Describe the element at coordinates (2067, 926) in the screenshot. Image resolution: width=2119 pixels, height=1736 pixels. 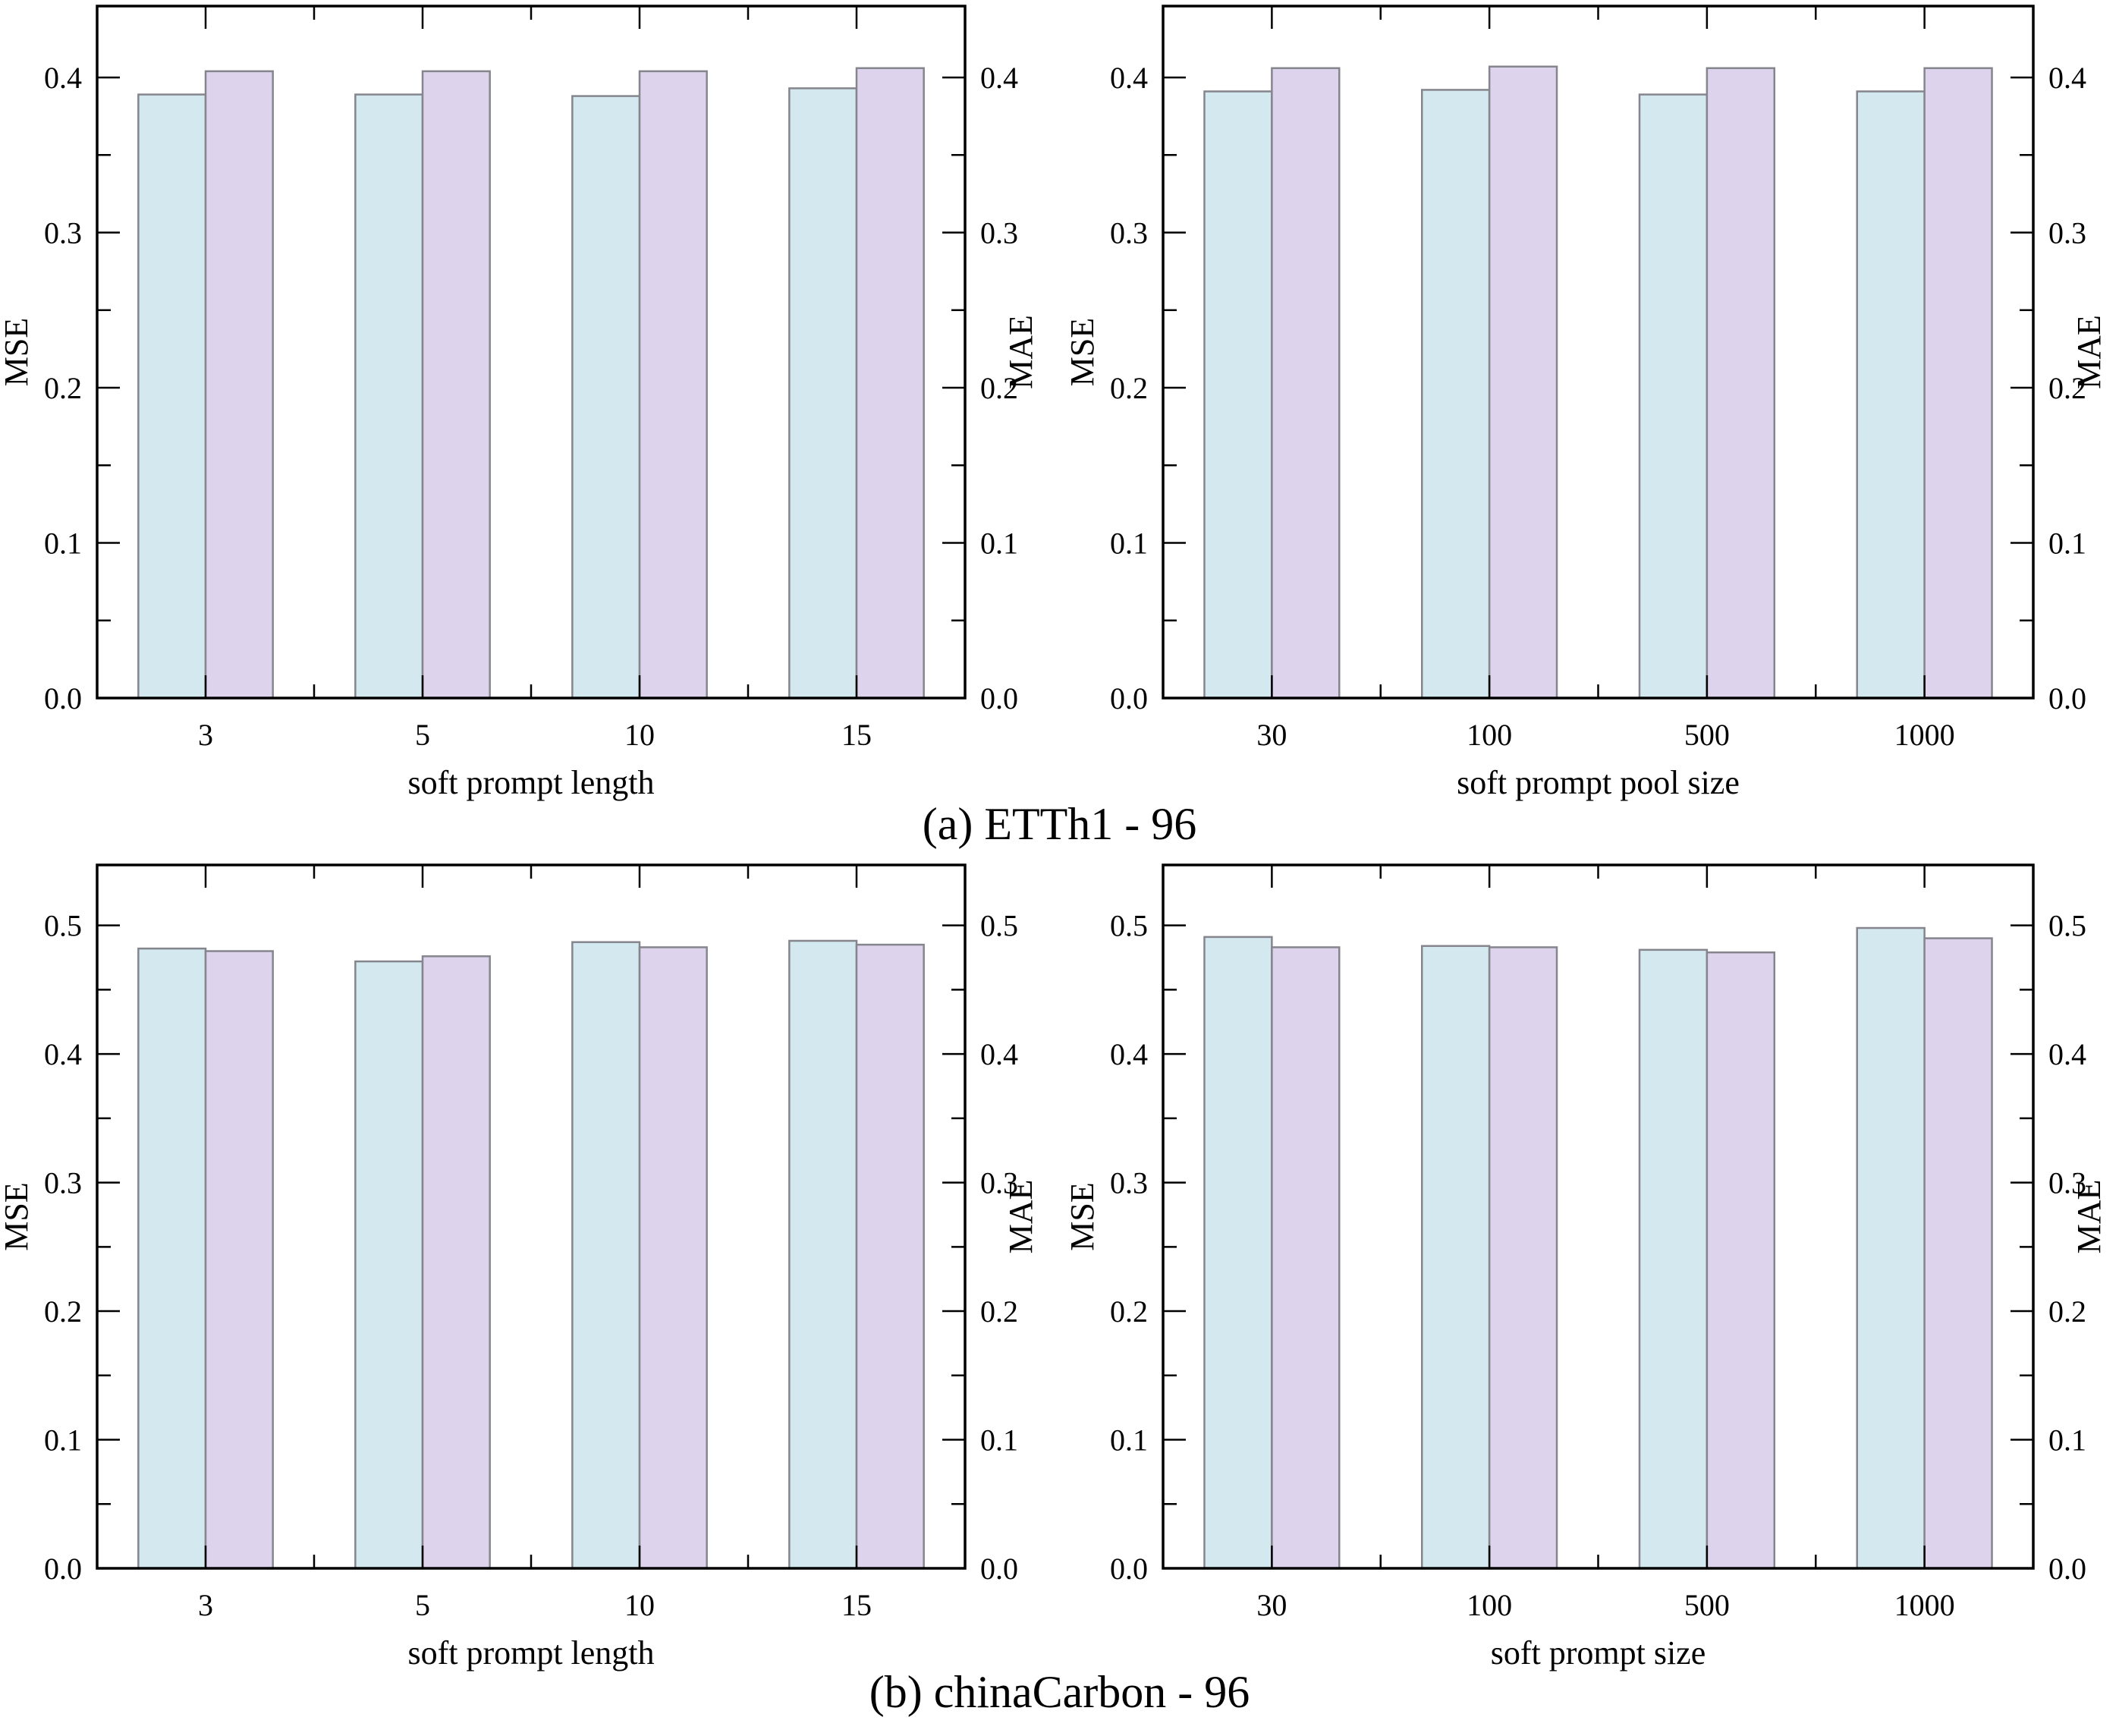
I see `y-tick-label-right: 0.5` at that location.